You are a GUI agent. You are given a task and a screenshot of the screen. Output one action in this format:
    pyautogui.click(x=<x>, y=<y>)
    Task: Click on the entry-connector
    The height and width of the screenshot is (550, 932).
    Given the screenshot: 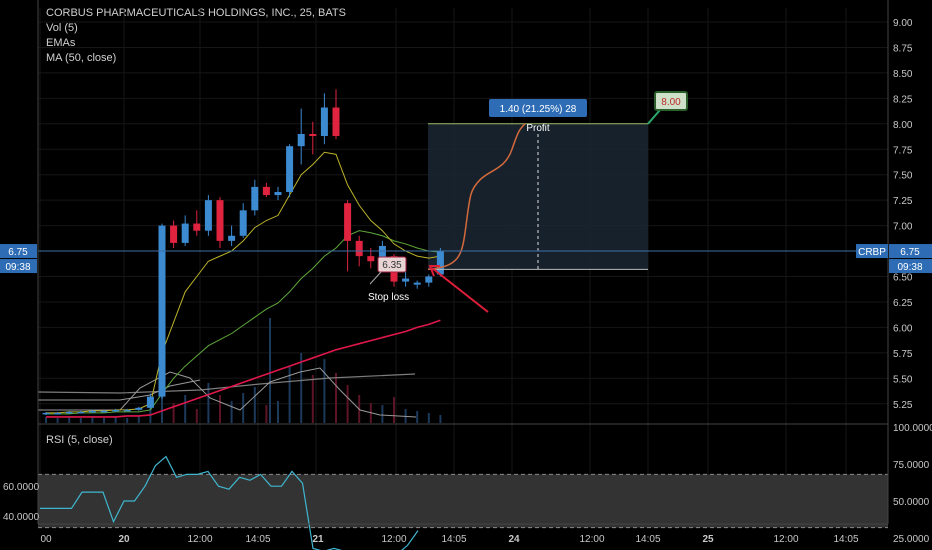 What is the action you would take?
    pyautogui.click(x=375, y=278)
    